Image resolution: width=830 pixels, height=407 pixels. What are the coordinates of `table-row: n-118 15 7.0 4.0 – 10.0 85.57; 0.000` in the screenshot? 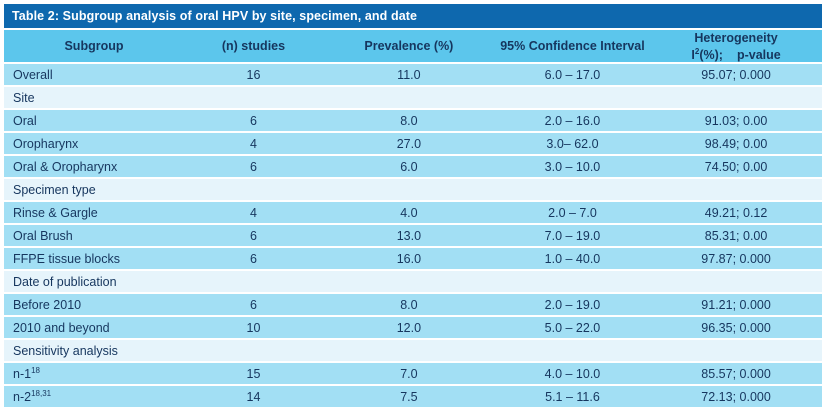 It's located at (413, 373).